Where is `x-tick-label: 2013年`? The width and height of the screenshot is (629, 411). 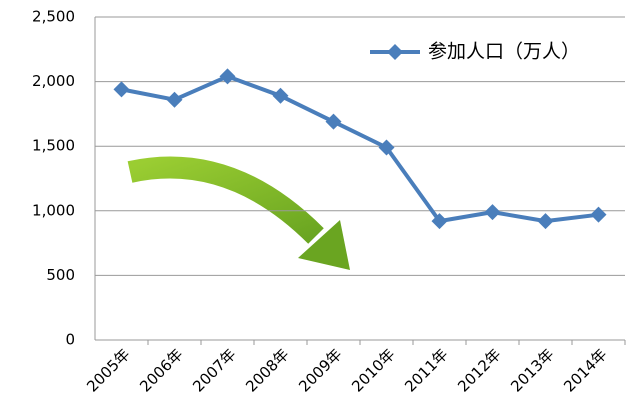 x-tick-label: 2013年 is located at coordinates (532, 370).